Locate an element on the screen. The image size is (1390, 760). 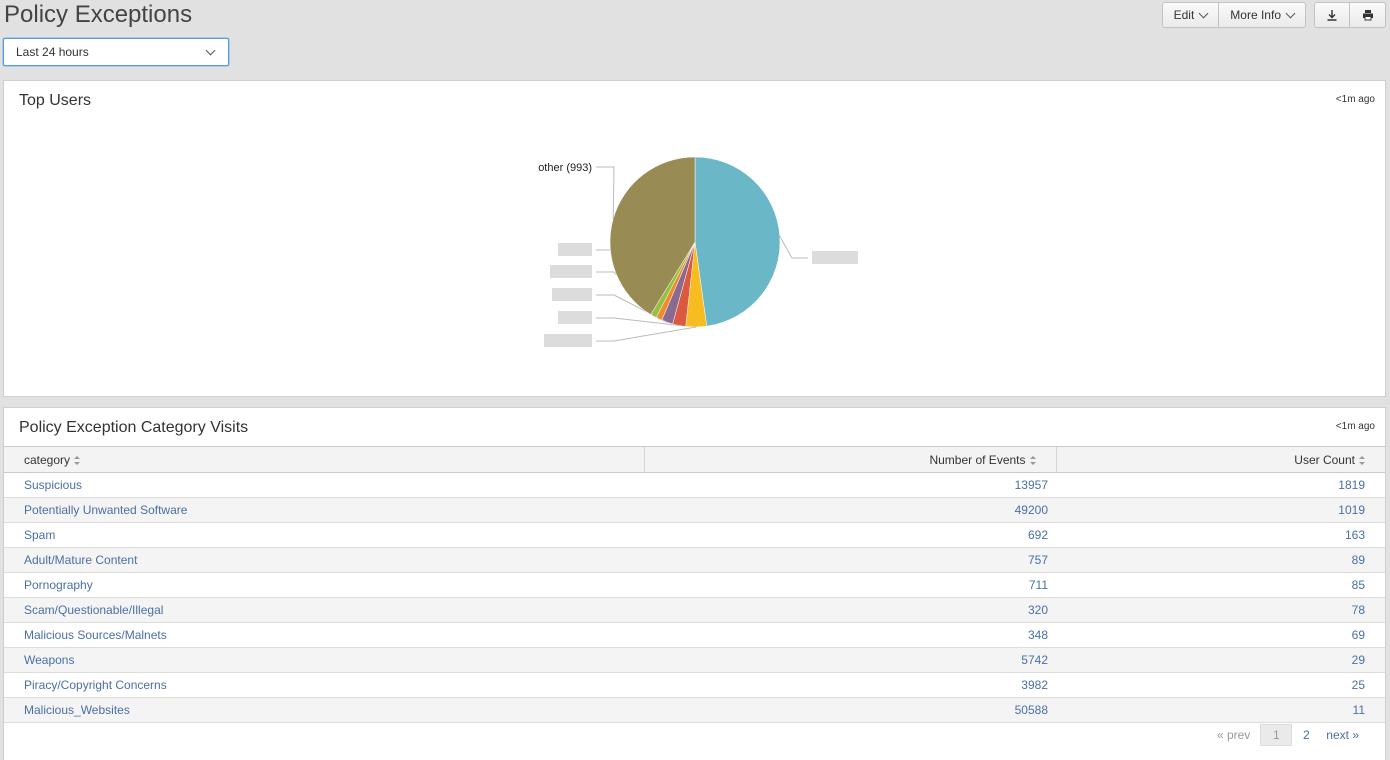
page-title: Policy Exceptions is located at coordinates (98, 14).